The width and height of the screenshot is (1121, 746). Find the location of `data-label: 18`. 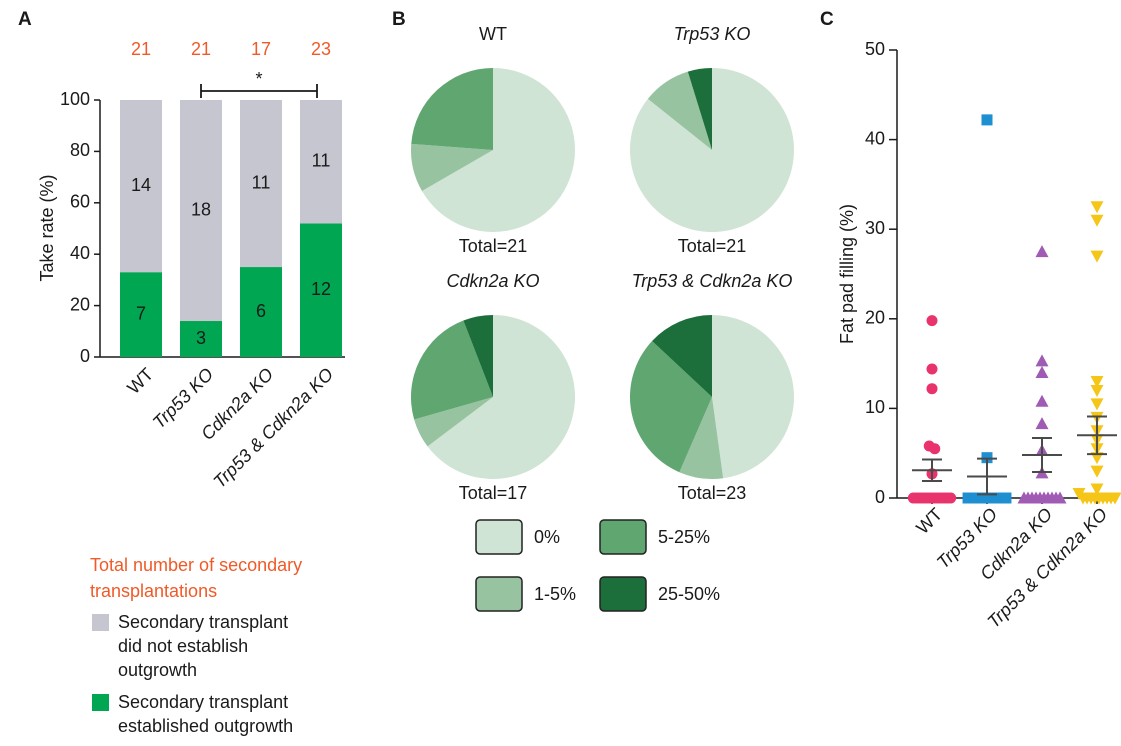

data-label: 18 is located at coordinates (201, 209).